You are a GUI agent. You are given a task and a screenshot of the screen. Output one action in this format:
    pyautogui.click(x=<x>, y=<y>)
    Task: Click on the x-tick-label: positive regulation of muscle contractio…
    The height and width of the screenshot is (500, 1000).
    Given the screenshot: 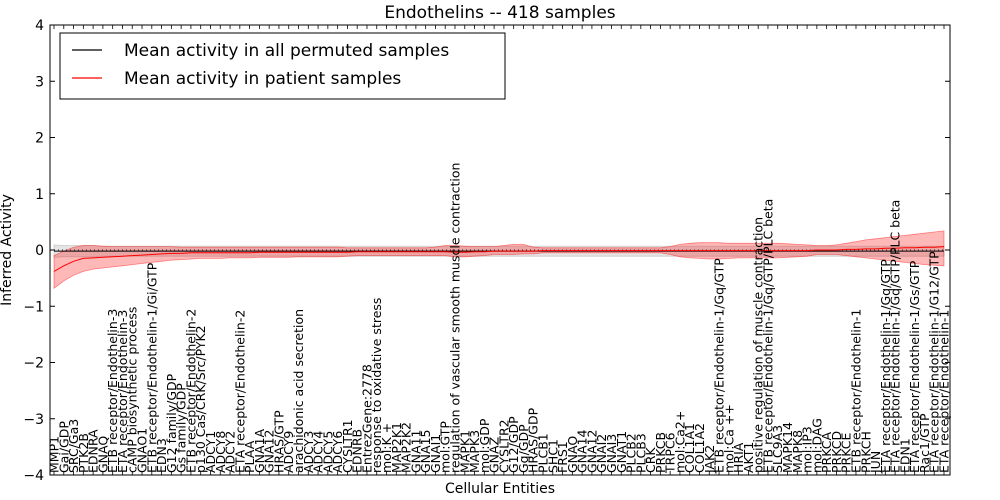 What is the action you would take?
    pyautogui.click(x=758, y=345)
    